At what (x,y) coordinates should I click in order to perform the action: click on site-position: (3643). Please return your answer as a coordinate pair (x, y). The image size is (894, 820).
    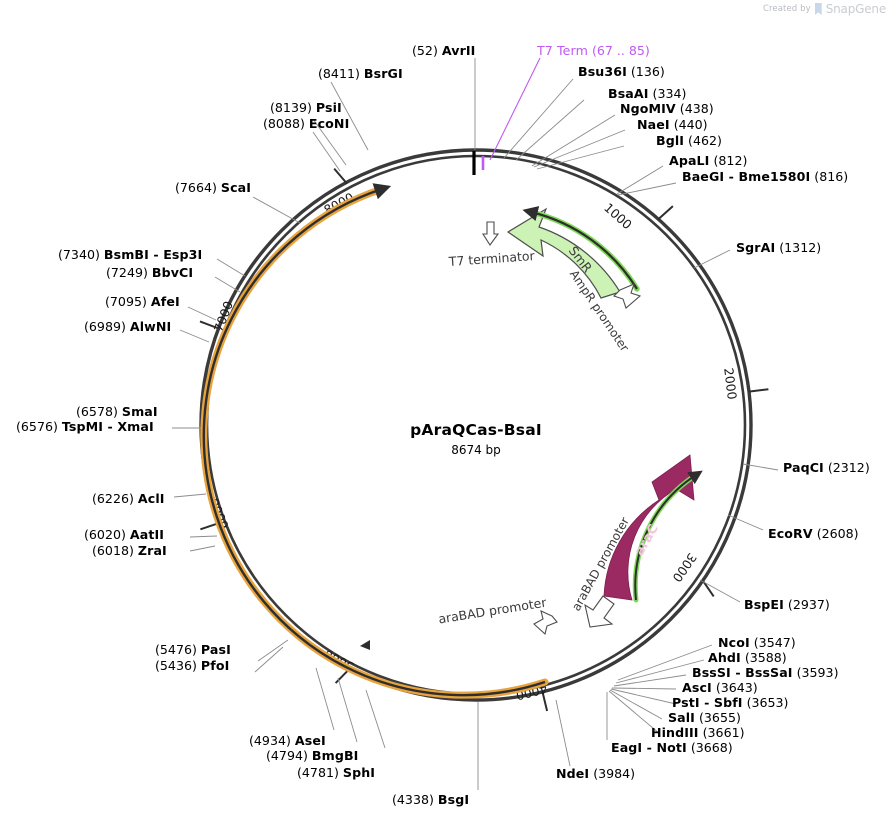
    Looking at the image, I should click on (736, 687).